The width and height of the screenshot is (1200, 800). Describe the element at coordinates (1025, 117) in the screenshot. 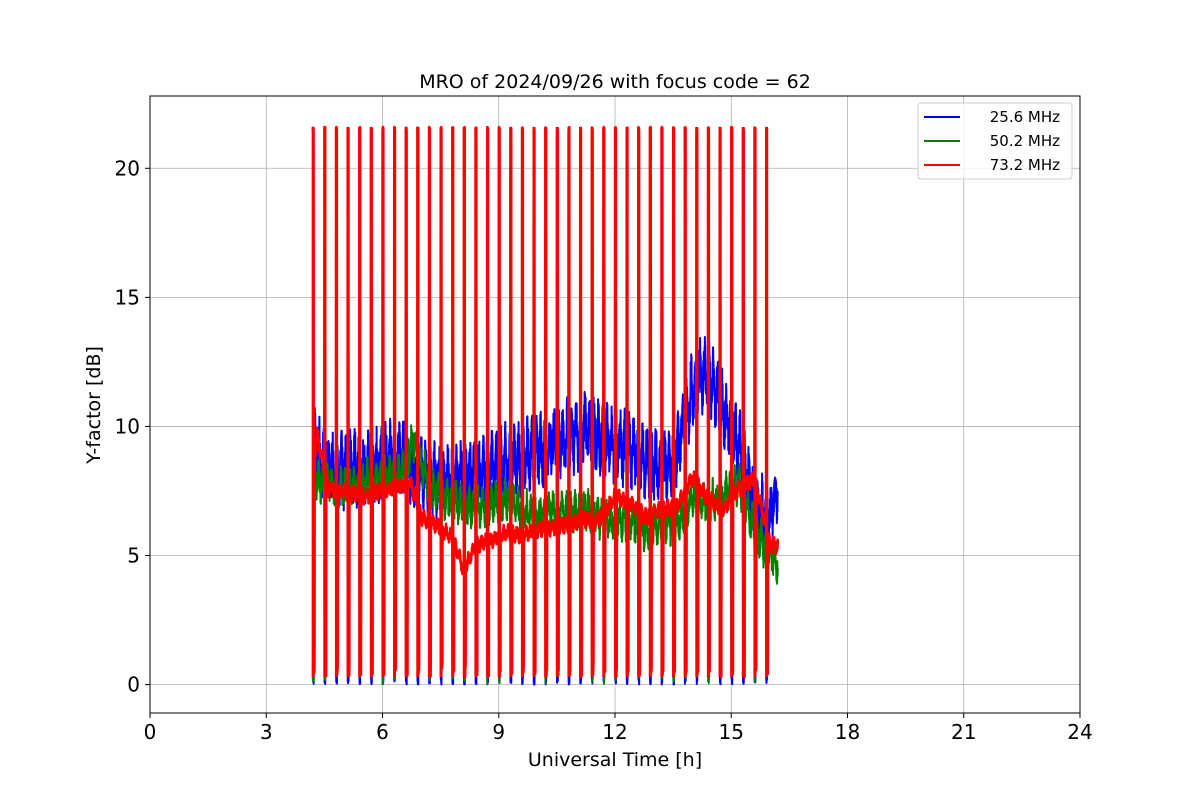

I see `legend-label: 25.6 MHz` at that location.